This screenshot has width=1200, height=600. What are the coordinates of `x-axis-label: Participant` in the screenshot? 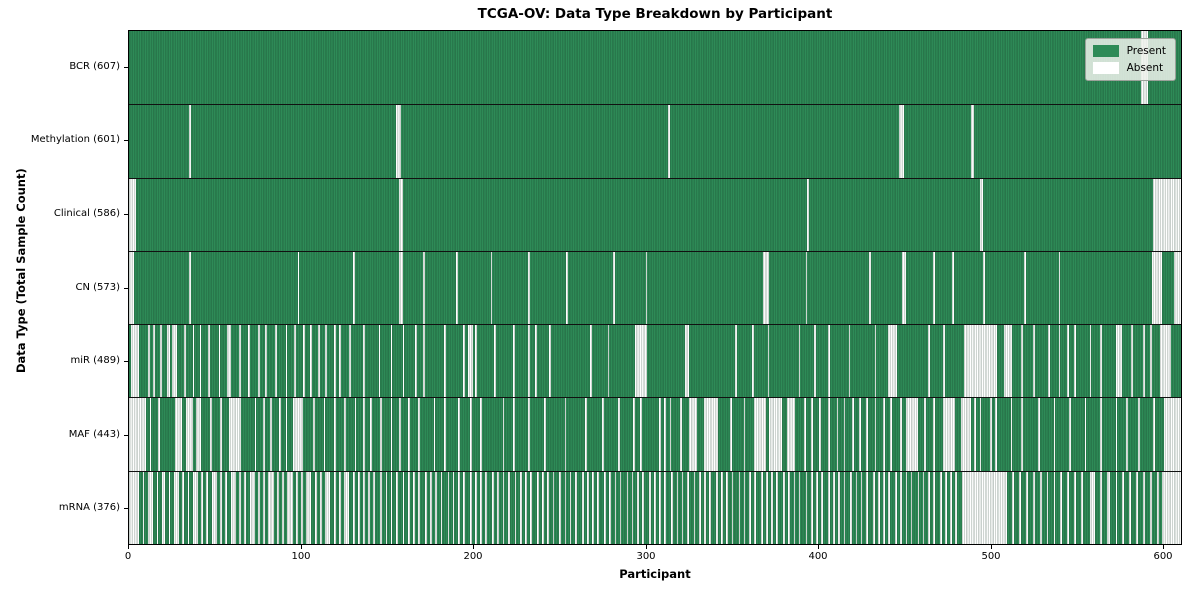 It's located at (655, 574).